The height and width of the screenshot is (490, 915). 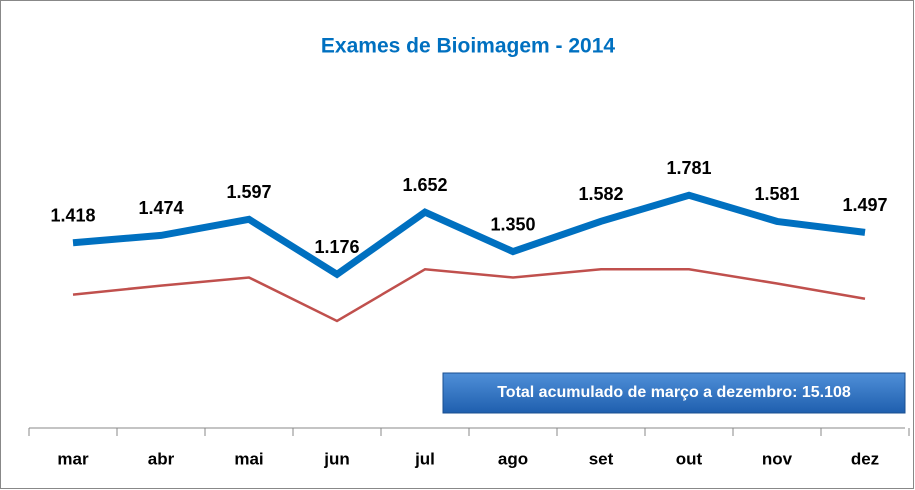 I want to click on x-tick-label: jul, so click(x=424, y=458).